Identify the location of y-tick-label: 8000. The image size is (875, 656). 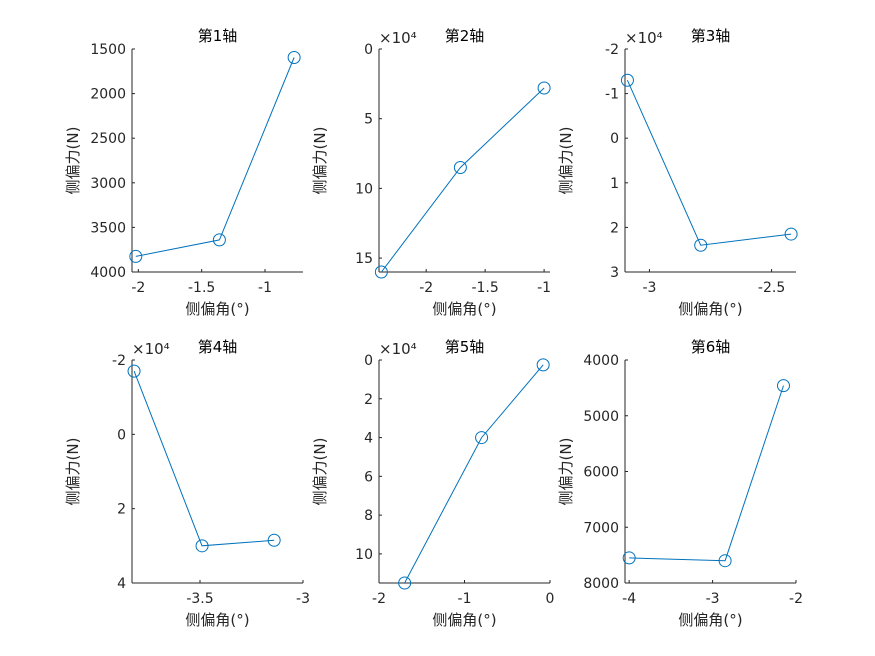
(601, 584).